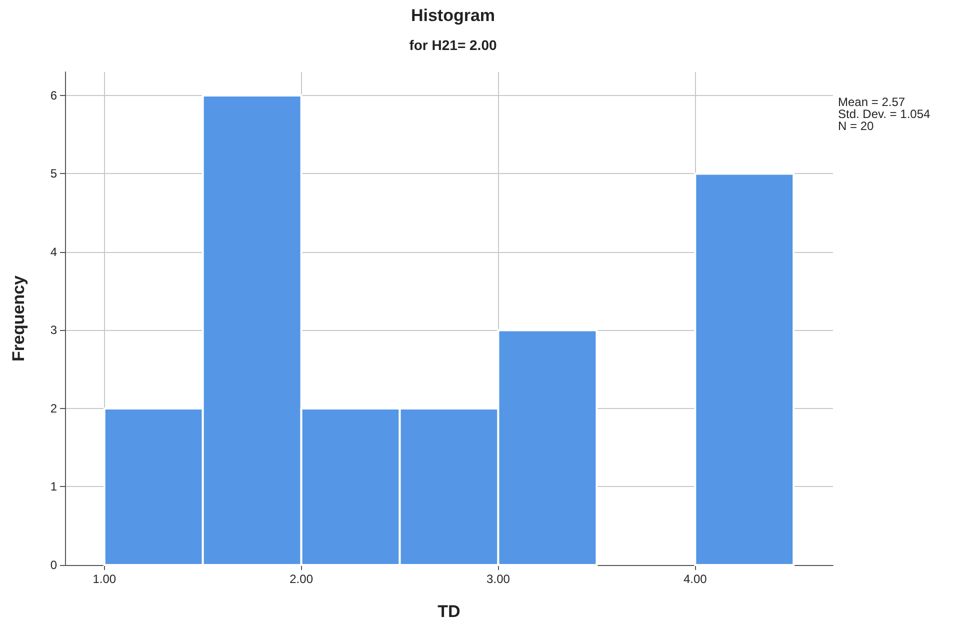  What do you see at coordinates (498, 579) in the screenshot?
I see `x-tick-label: 3.00` at bounding box center [498, 579].